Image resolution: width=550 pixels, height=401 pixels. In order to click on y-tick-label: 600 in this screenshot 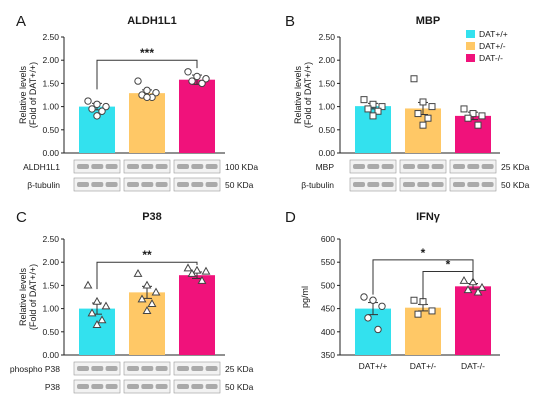, I will do `click(328, 239)`.